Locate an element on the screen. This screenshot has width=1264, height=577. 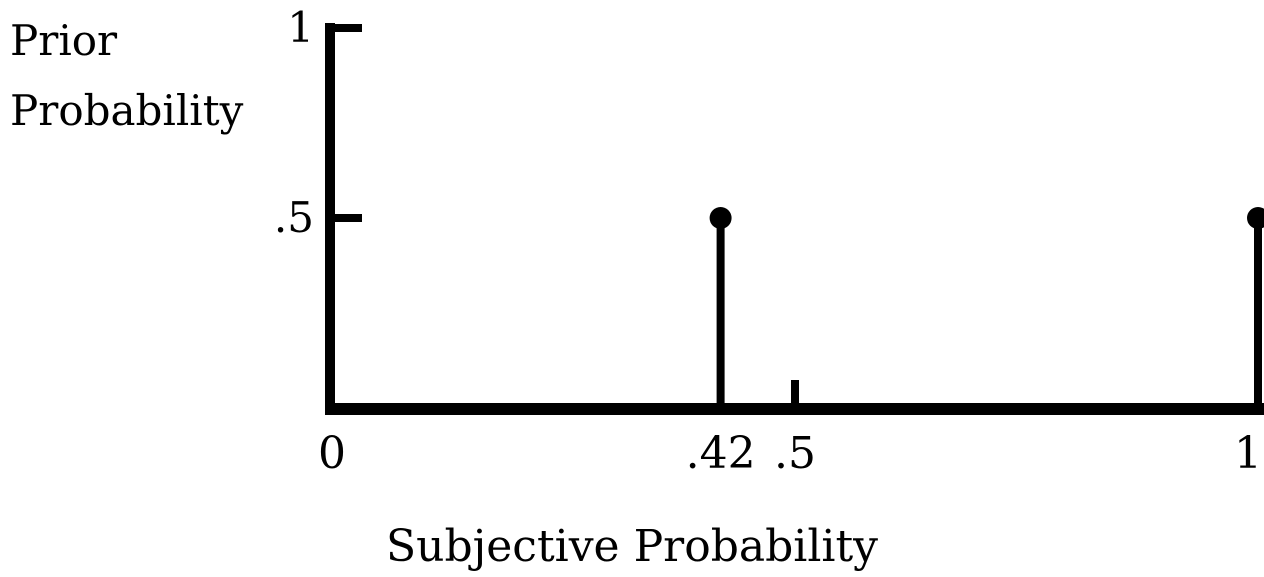
x-tick-label-3: 1 is located at coordinates (1248, 453).